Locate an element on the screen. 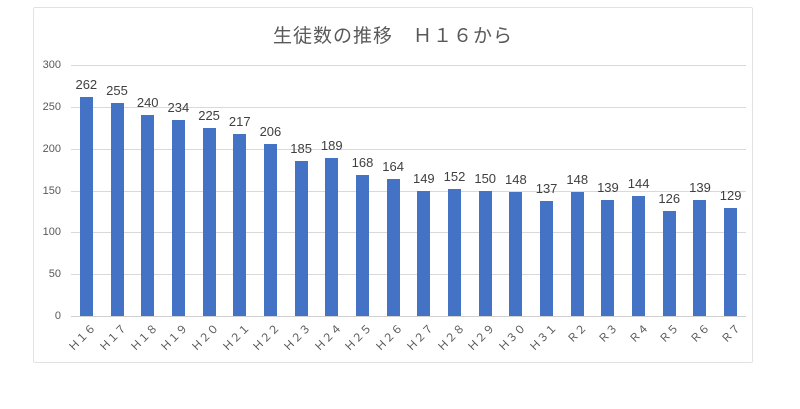 This screenshot has height=409, width=800. bar-value-label: 150 is located at coordinates (485, 178).